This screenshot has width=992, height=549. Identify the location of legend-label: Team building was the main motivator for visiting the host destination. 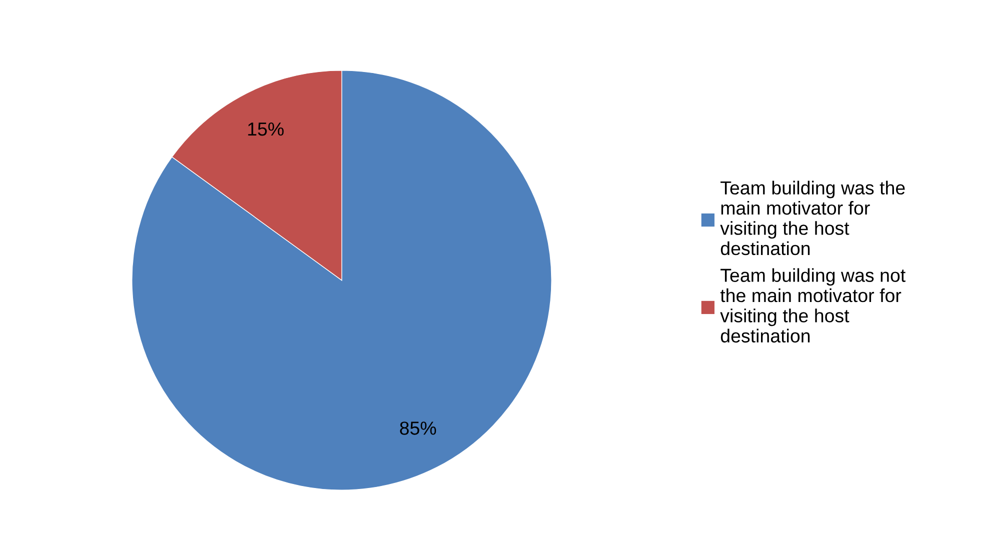
(812, 218).